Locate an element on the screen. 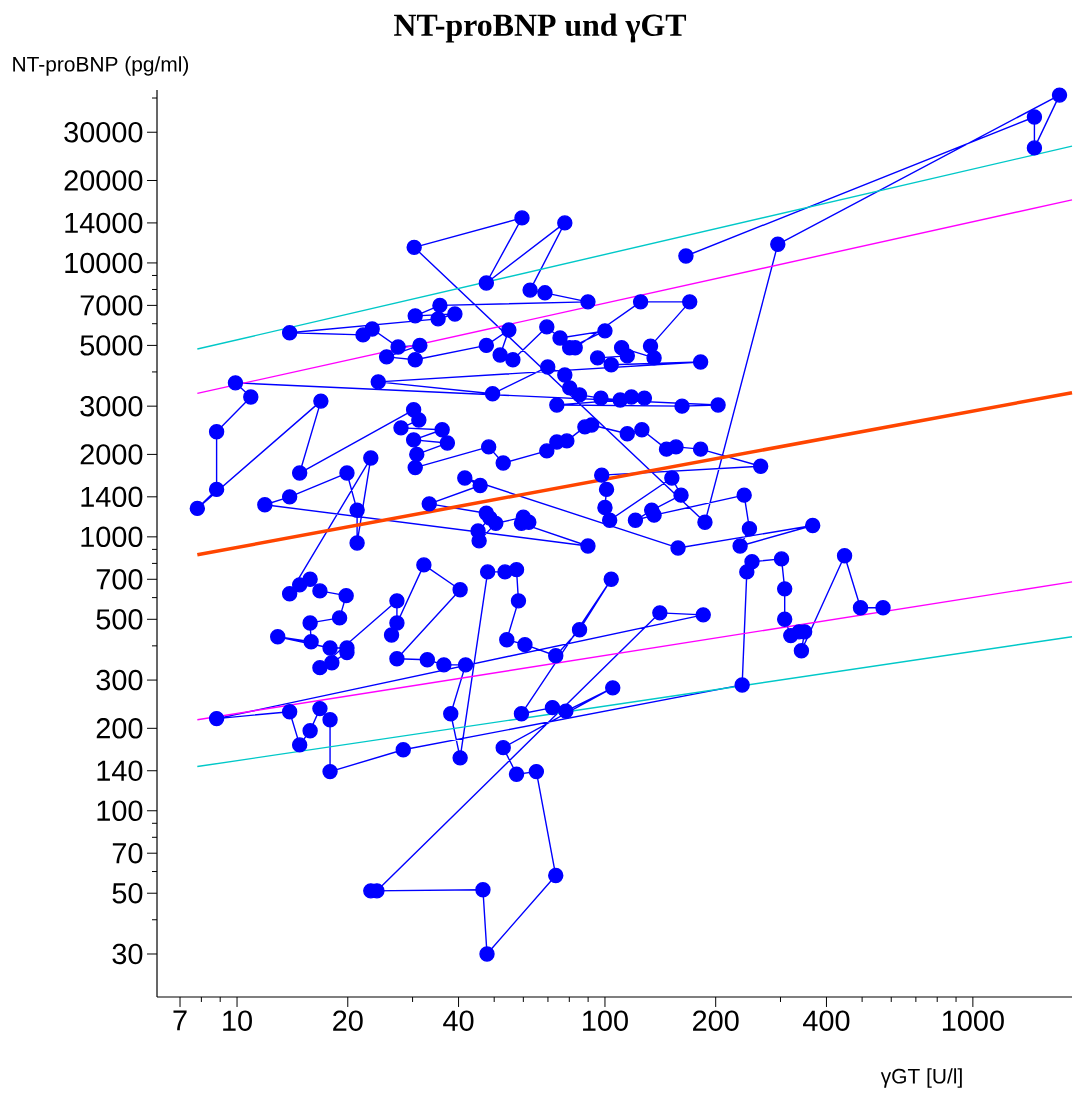 Image resolution: width=1075 pixels, height=1095 pixels. y-tick-label: 500 is located at coordinates (119, 619).